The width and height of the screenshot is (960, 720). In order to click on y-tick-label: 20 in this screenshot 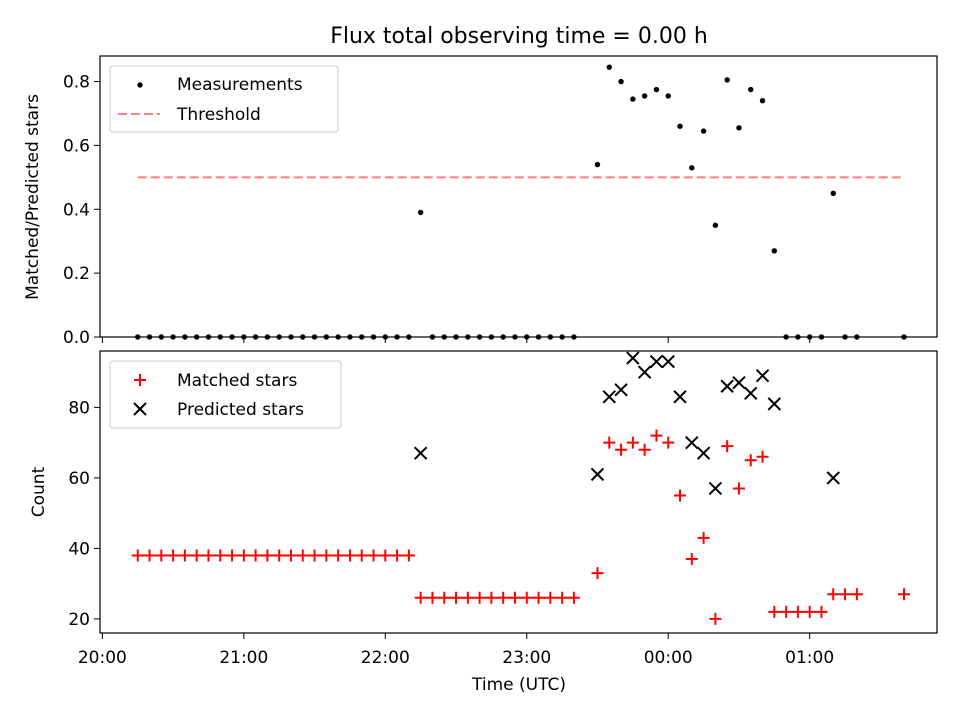, I will do `click(79, 620)`.